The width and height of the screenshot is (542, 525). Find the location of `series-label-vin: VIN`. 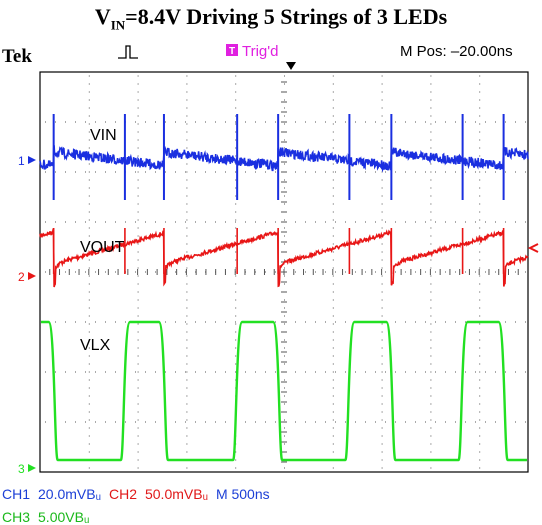

series-label-vin: VIN is located at coordinates (103, 135).